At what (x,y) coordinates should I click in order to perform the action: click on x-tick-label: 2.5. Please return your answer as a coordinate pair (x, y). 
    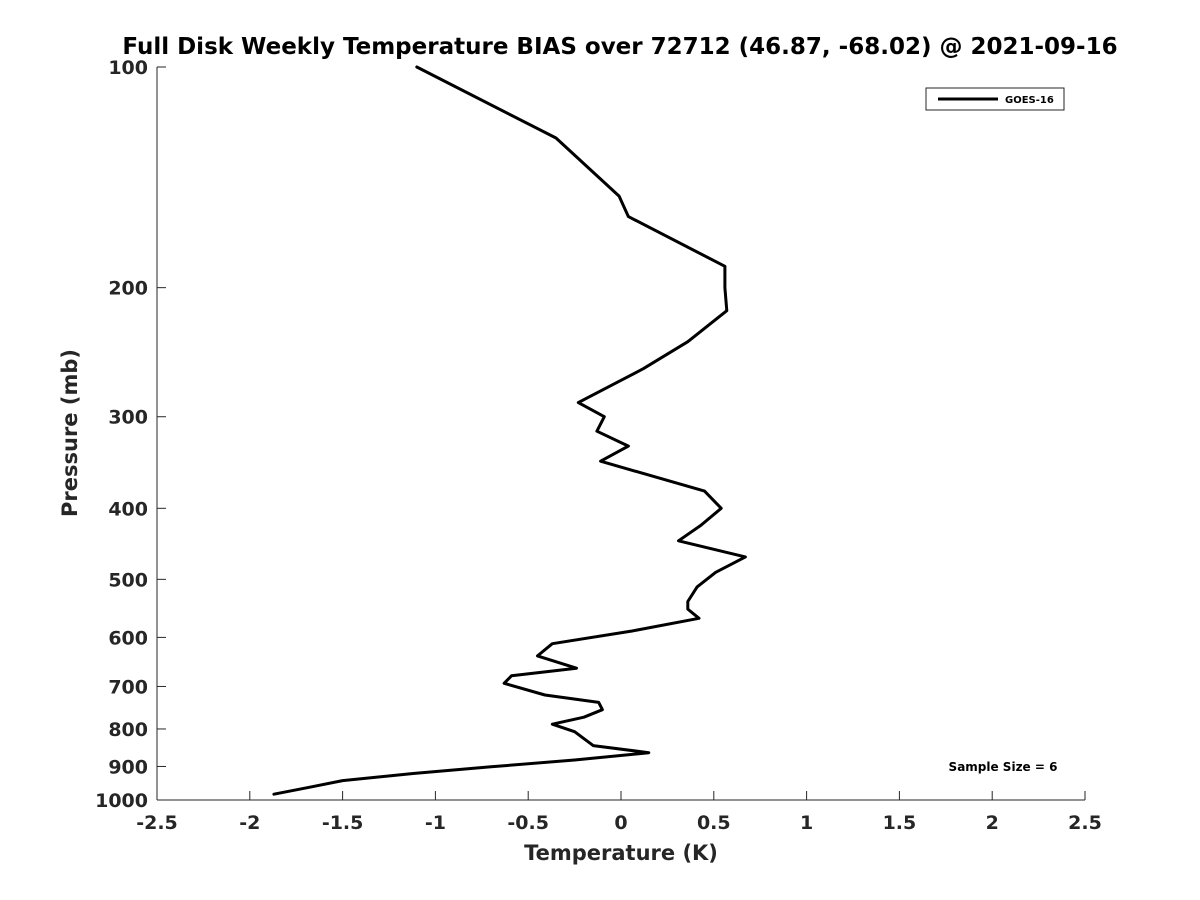
    Looking at the image, I should click on (1085, 823).